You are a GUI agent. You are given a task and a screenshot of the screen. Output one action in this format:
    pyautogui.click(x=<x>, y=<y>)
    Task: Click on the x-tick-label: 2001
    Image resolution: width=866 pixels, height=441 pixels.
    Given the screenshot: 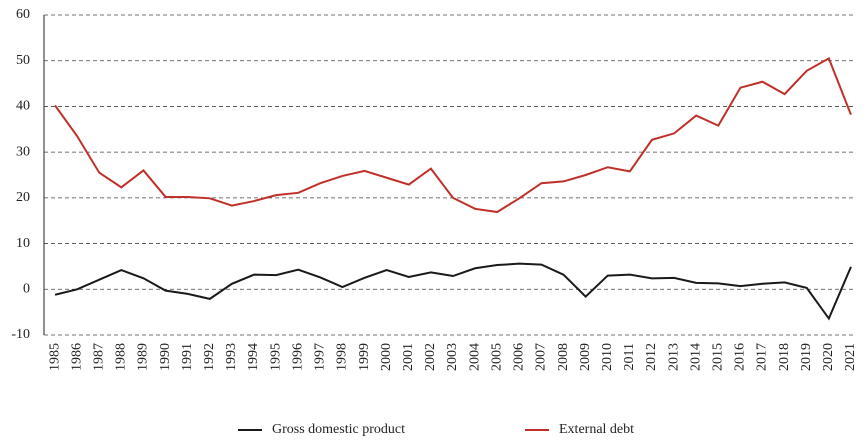 What is the action you would take?
    pyautogui.click(x=408, y=357)
    